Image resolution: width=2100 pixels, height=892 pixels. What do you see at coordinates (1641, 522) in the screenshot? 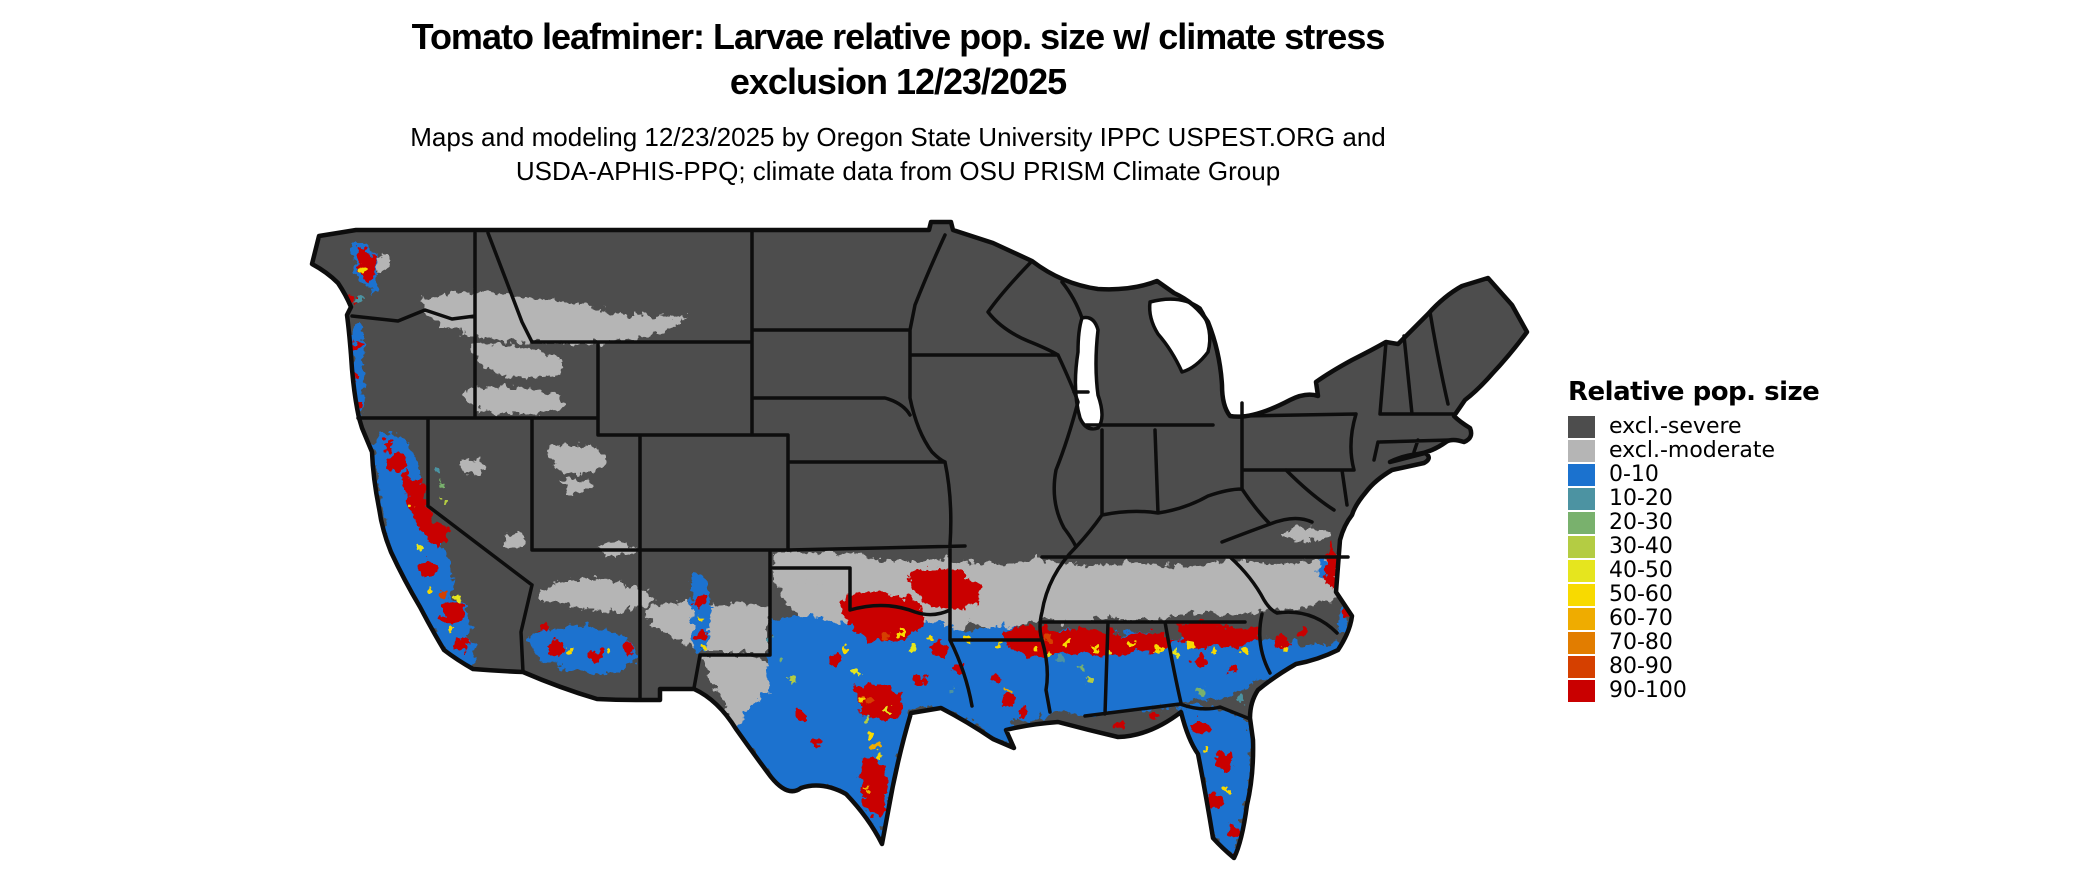
I see `legend-label: 20-30` at bounding box center [1641, 522].